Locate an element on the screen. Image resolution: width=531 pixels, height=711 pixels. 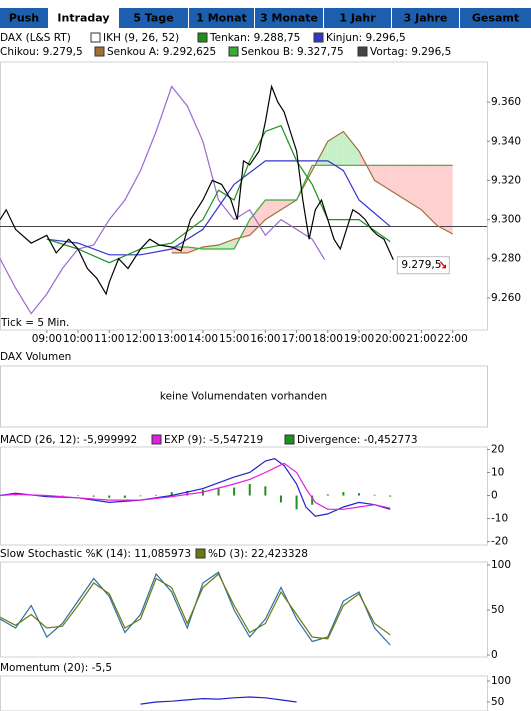
x-tick-label: 15:00 is located at coordinates (234, 339).